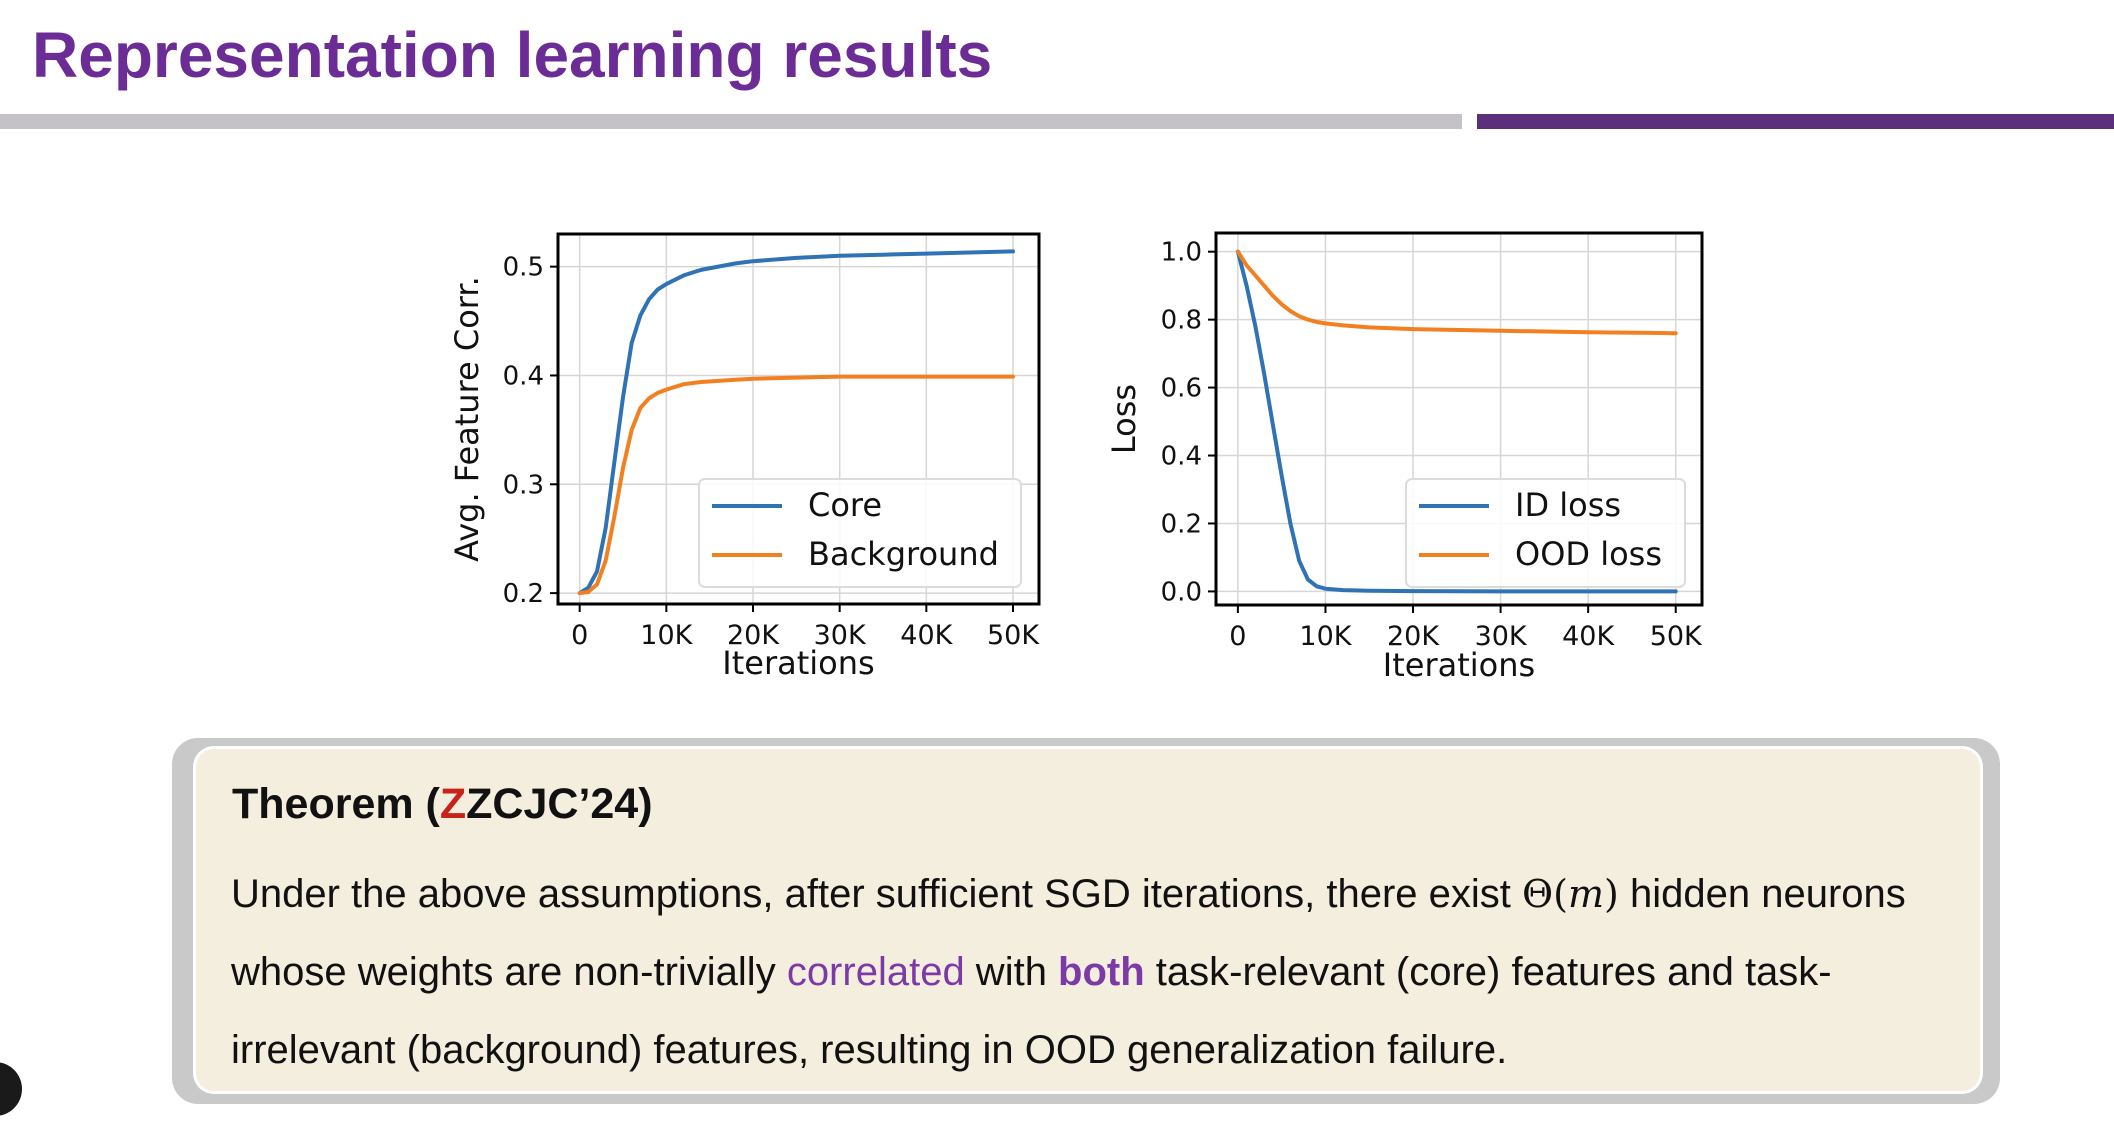  I want to click on y-axis-label: Loss, so click(1124, 419).